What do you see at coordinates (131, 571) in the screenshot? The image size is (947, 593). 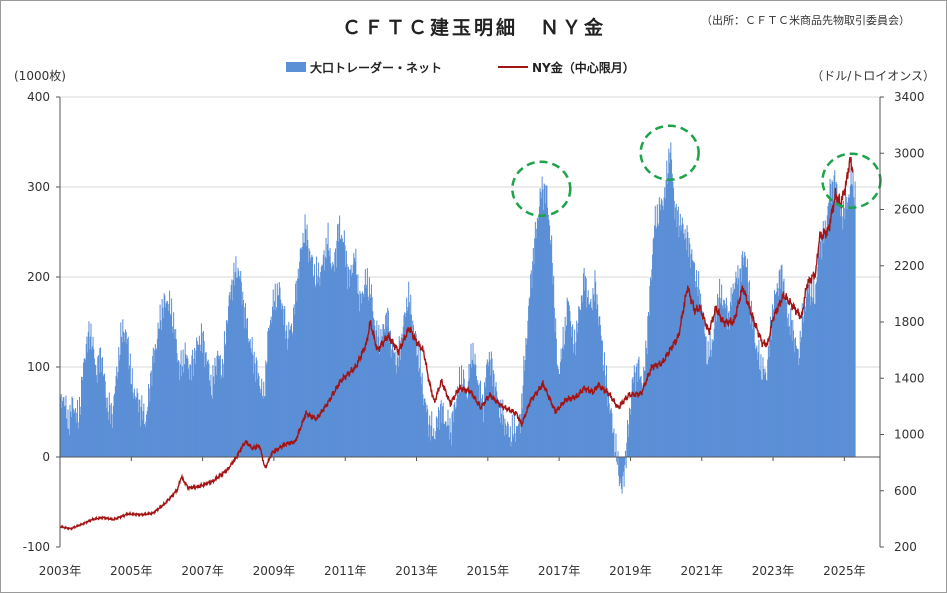 I see `x-tick-label: 2005年` at bounding box center [131, 571].